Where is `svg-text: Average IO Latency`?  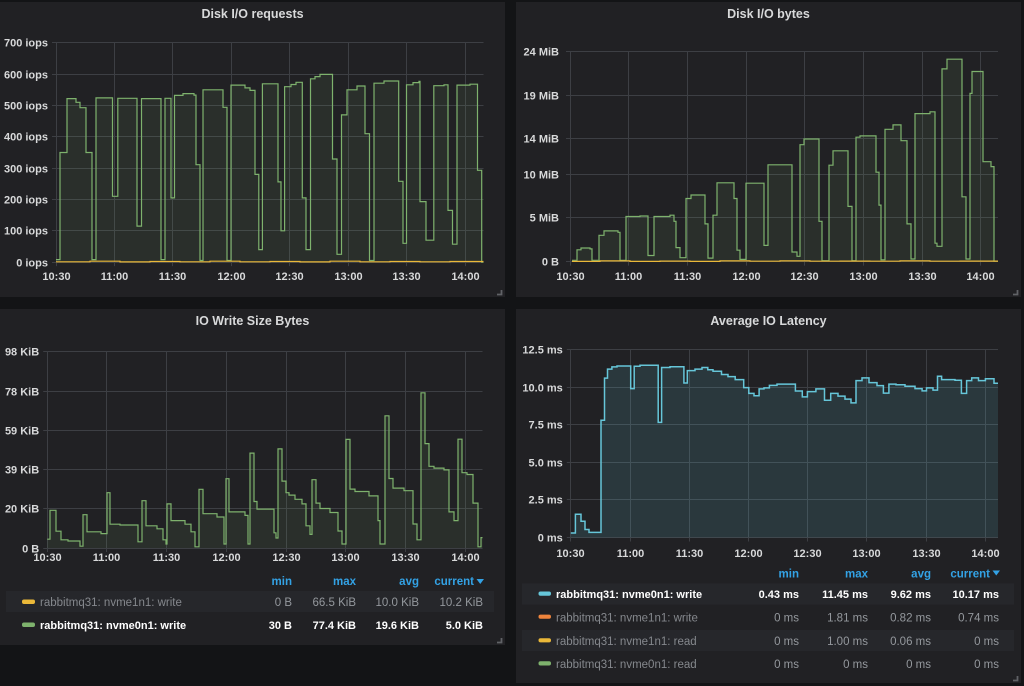 svg-text: Average IO Latency is located at coordinates (768, 321).